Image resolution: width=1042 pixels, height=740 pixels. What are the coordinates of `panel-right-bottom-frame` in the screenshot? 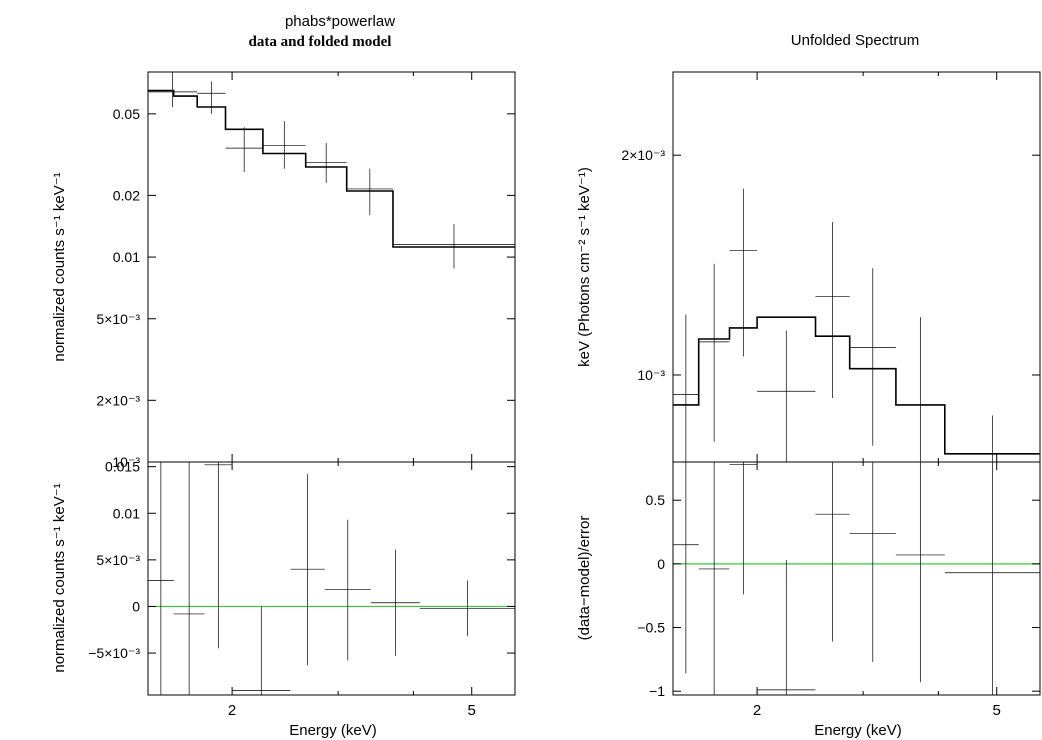 It's located at (856, 578).